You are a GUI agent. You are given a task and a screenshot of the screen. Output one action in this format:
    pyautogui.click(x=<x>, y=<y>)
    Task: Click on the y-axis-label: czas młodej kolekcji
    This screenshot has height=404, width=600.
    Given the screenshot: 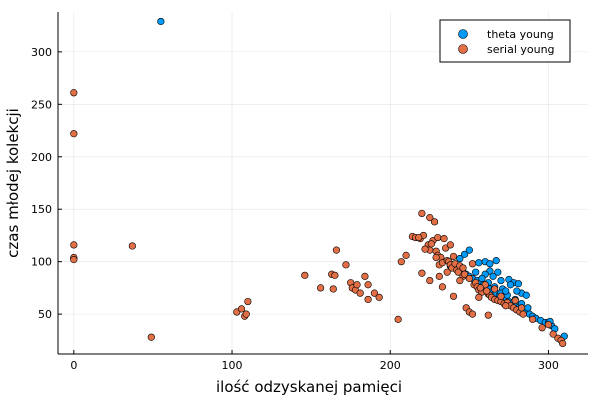 What is the action you would take?
    pyautogui.click(x=13, y=183)
    